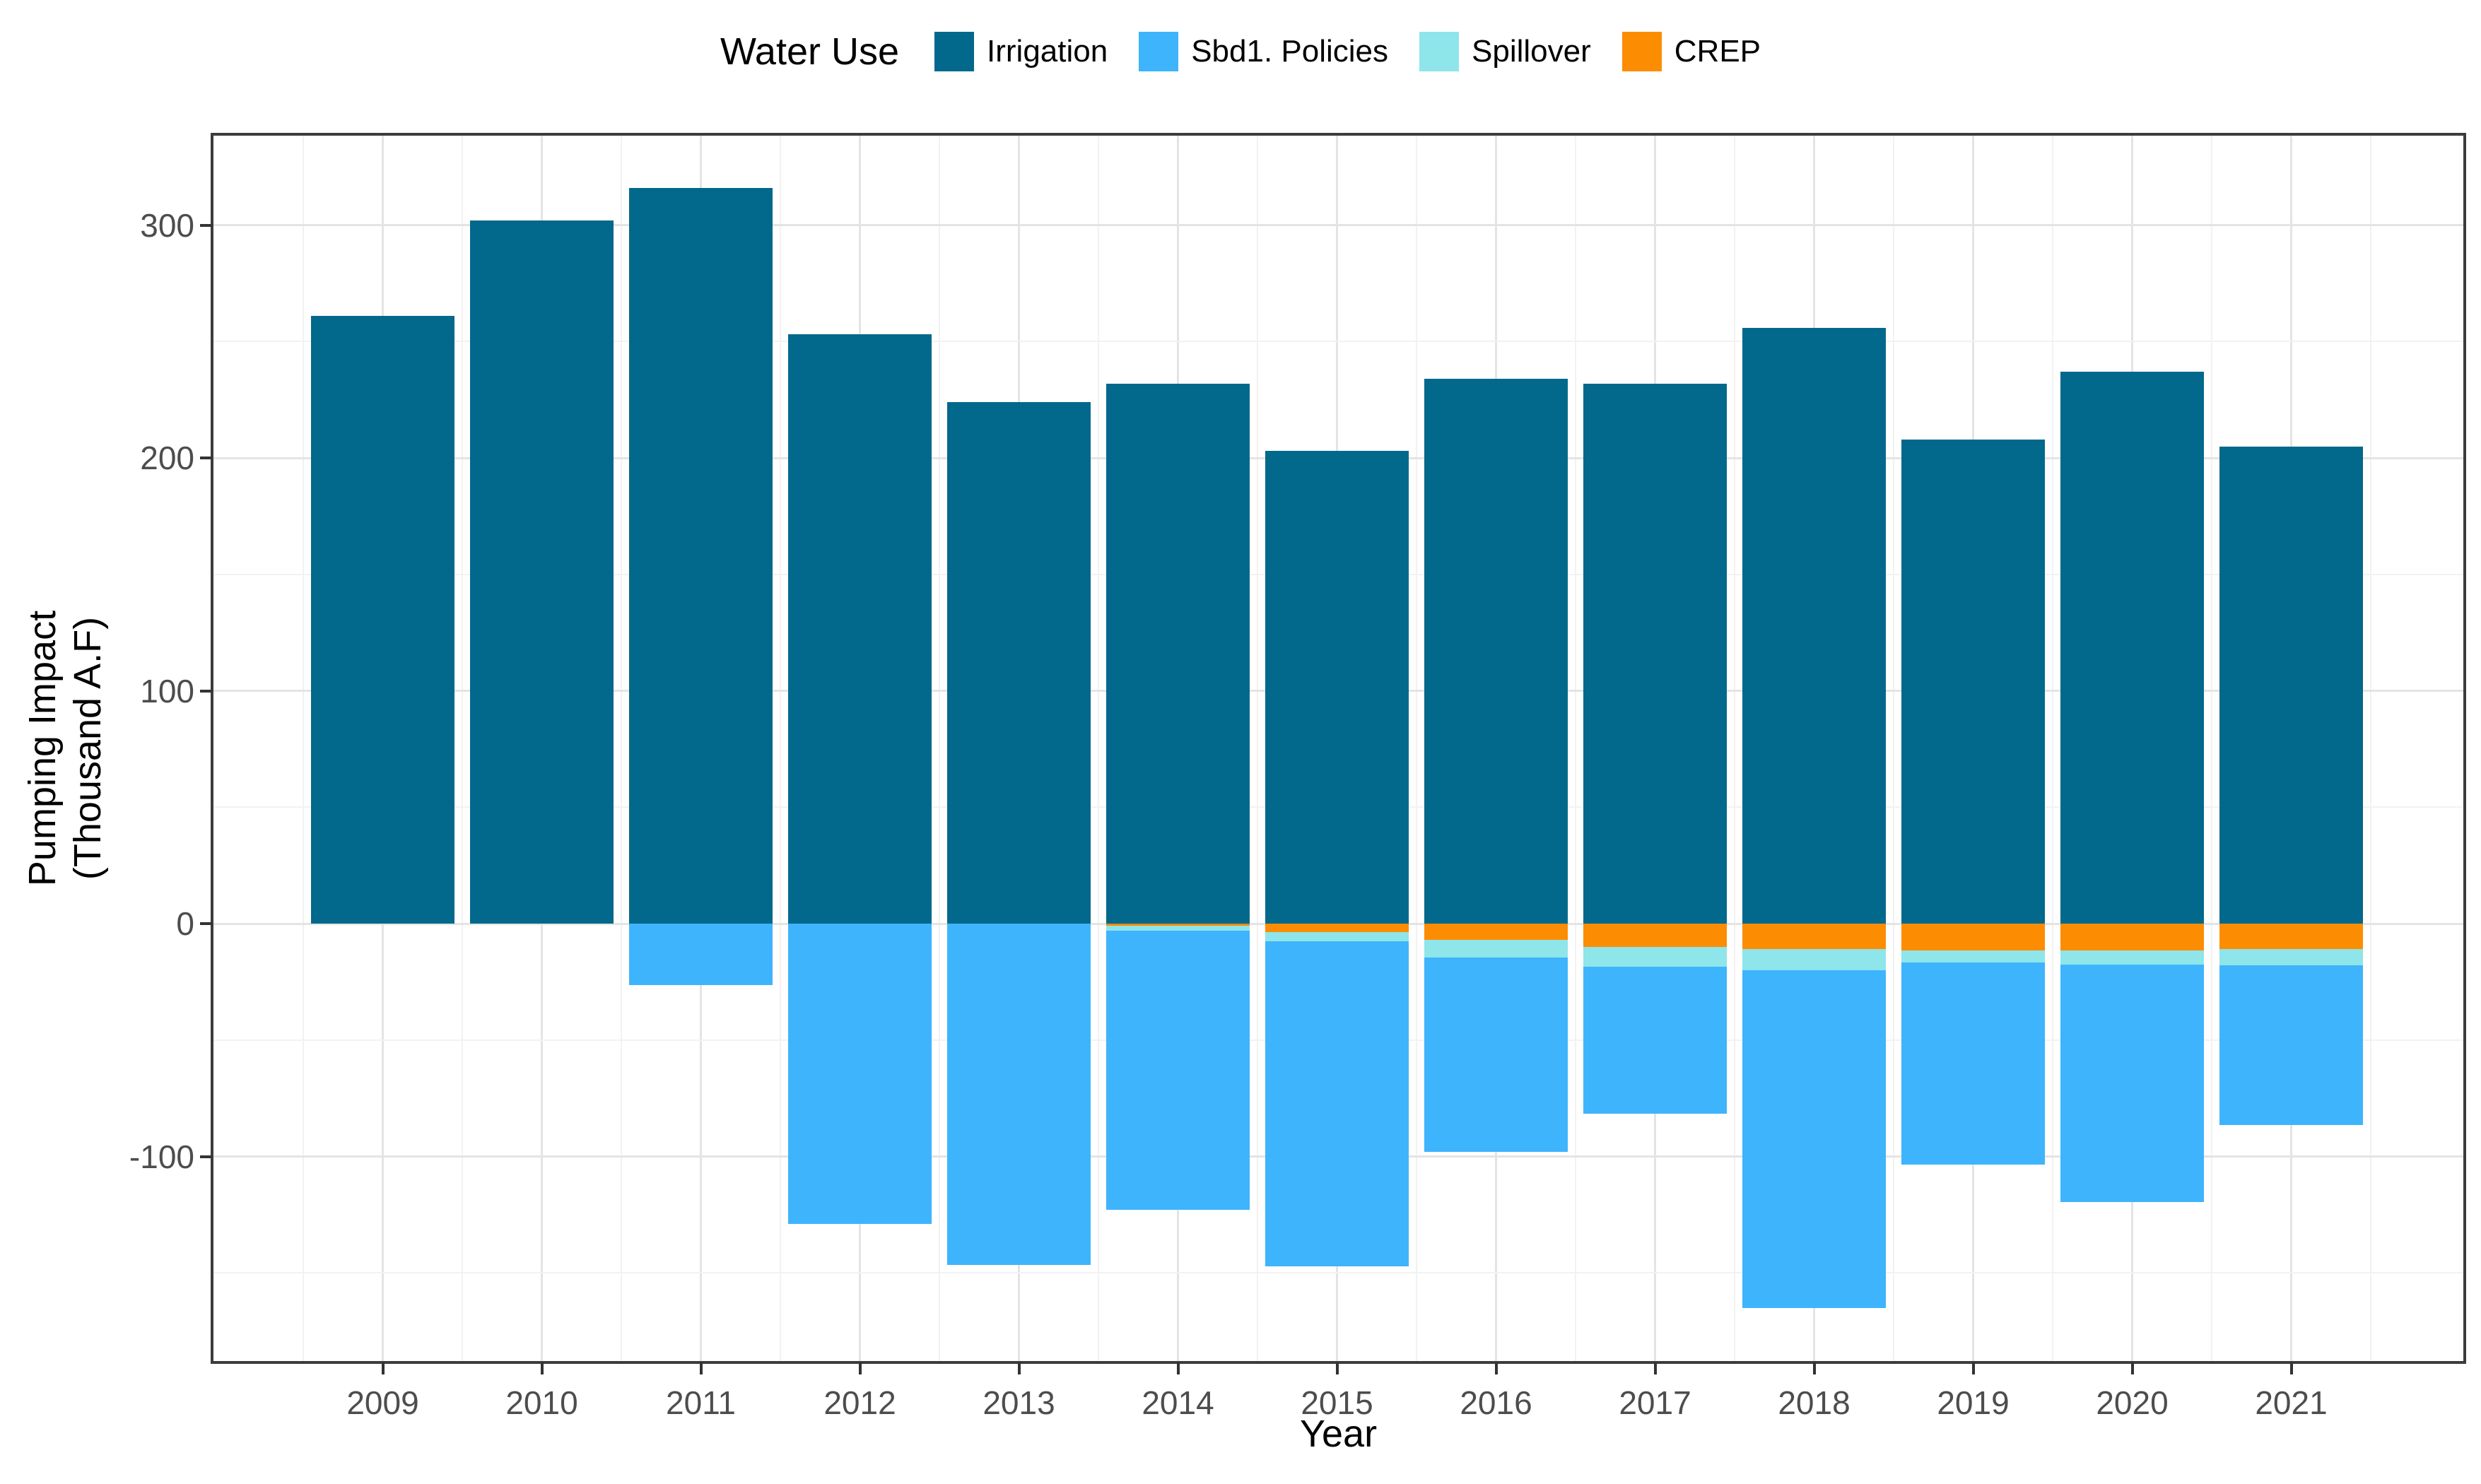 This screenshot has height=1484, width=2481. Describe the element at coordinates (1814, 1139) in the screenshot. I see `bar-sbd1-policies-2018` at that location.